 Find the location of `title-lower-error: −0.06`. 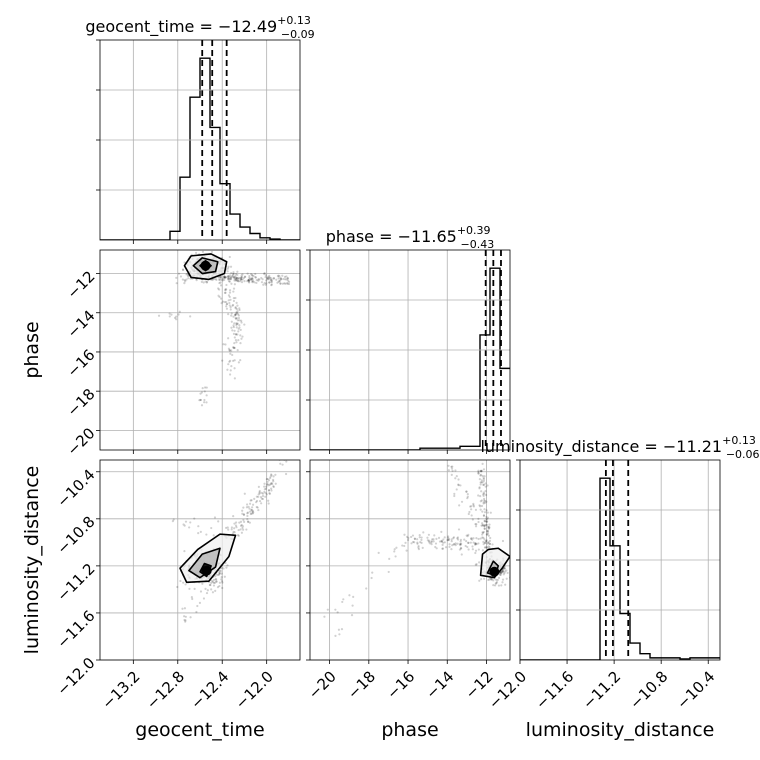

title-lower-error: −0.06 is located at coordinates (743, 454).